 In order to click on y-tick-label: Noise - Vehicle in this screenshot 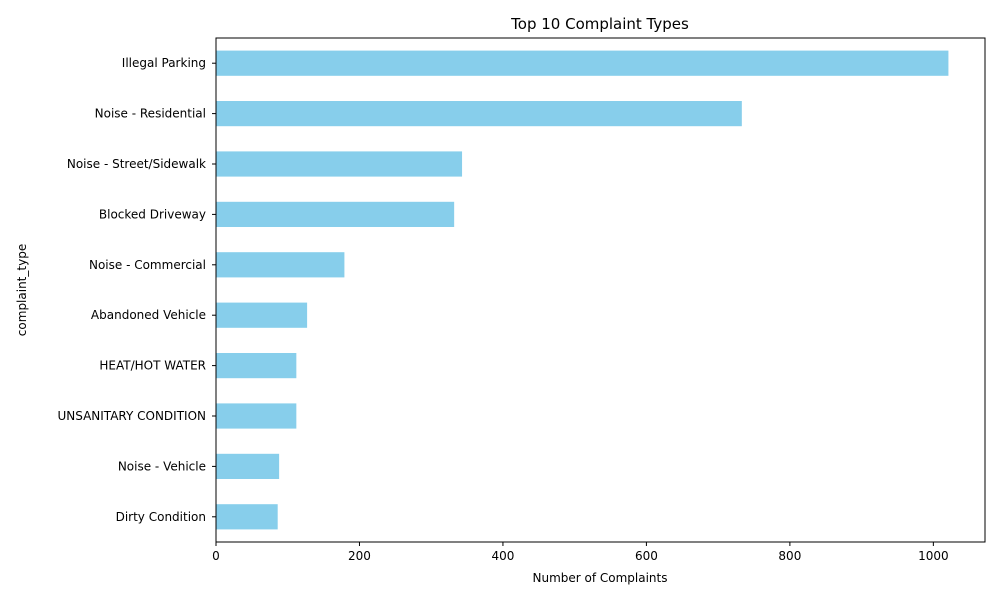, I will do `click(162, 466)`.